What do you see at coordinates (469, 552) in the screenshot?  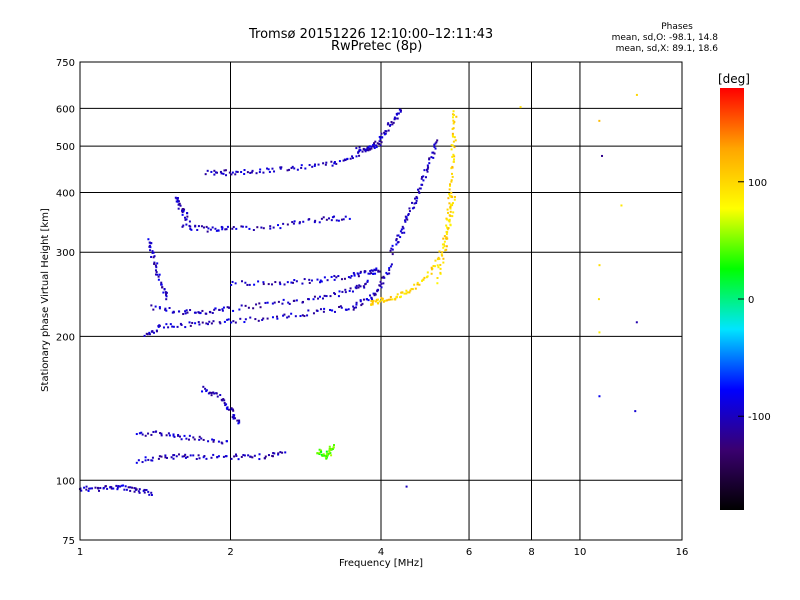 I see `x-tick-label: 6` at bounding box center [469, 552].